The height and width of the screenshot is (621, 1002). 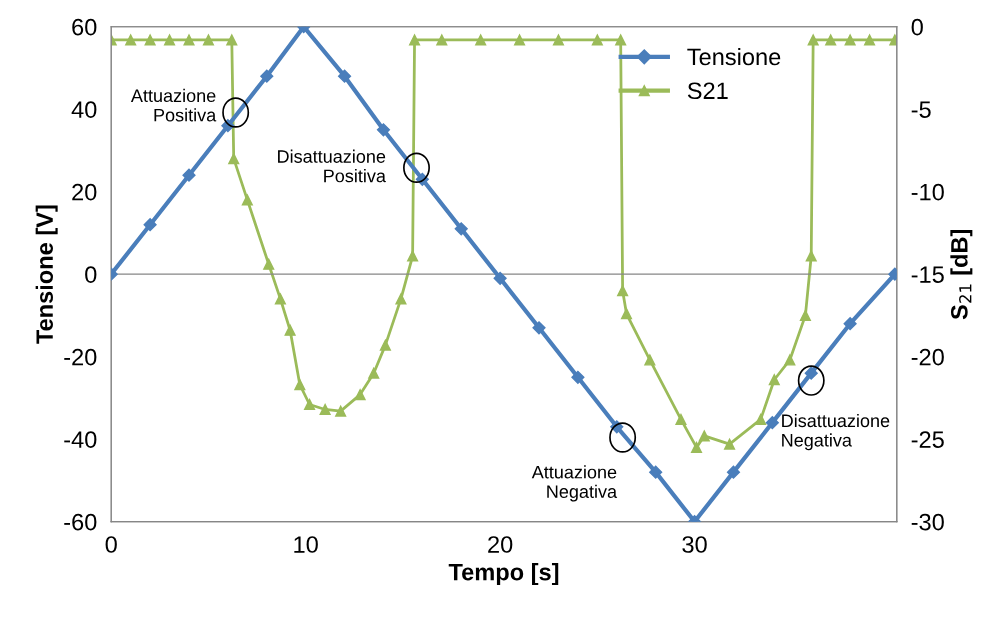 I want to click on y-tick-label: 40, so click(x=84, y=109).